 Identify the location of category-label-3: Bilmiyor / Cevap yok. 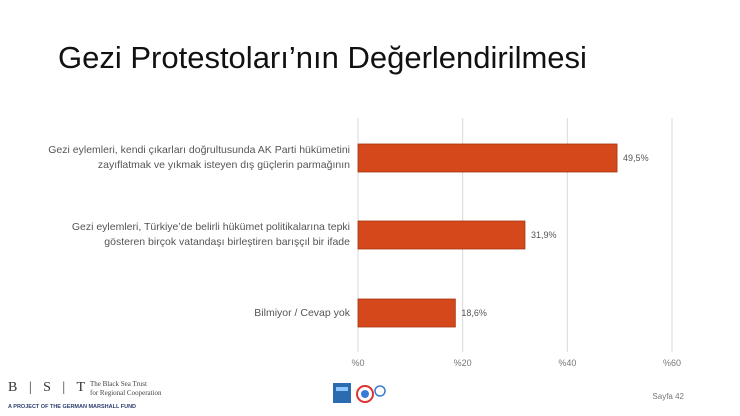
(190, 313).